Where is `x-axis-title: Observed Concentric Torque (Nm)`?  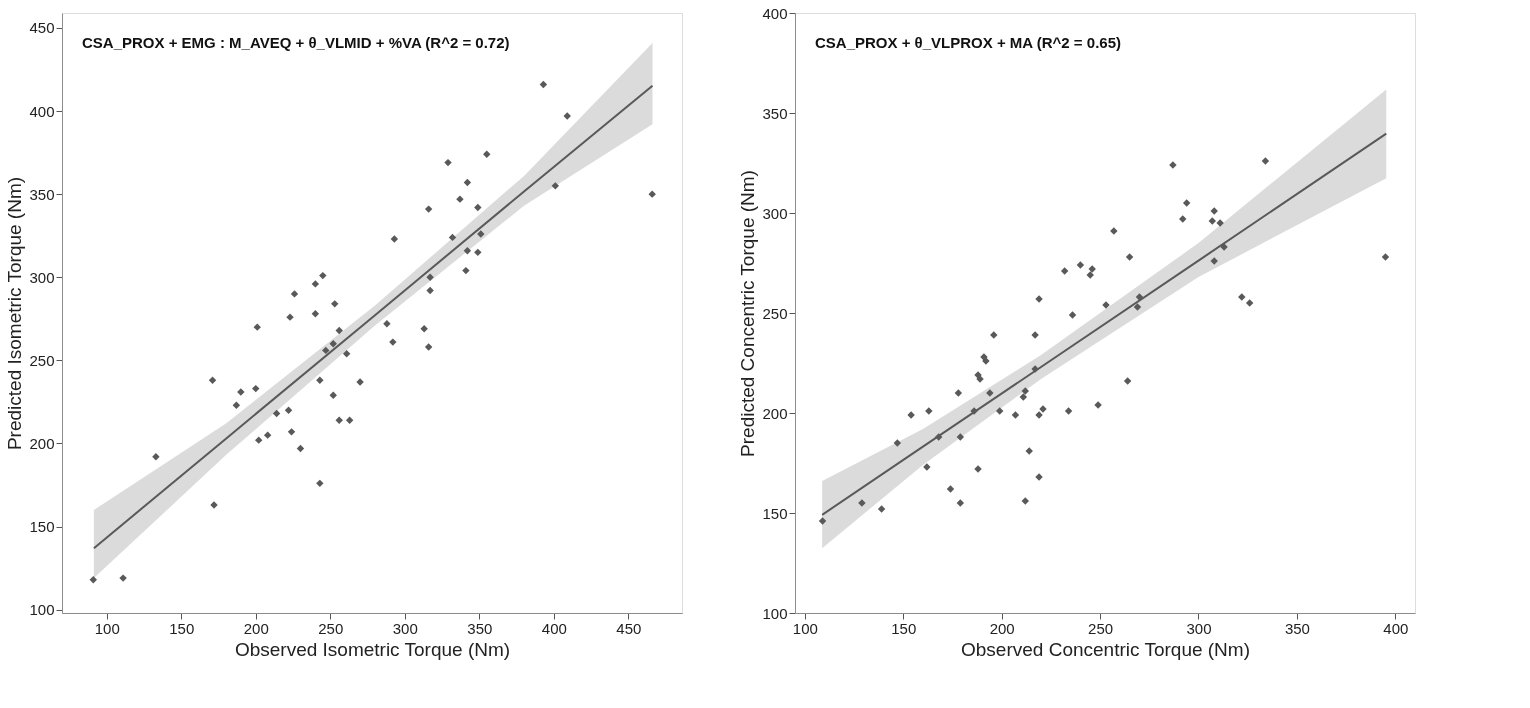
x-axis-title: Observed Concentric Torque (Nm) is located at coordinates (1105, 649).